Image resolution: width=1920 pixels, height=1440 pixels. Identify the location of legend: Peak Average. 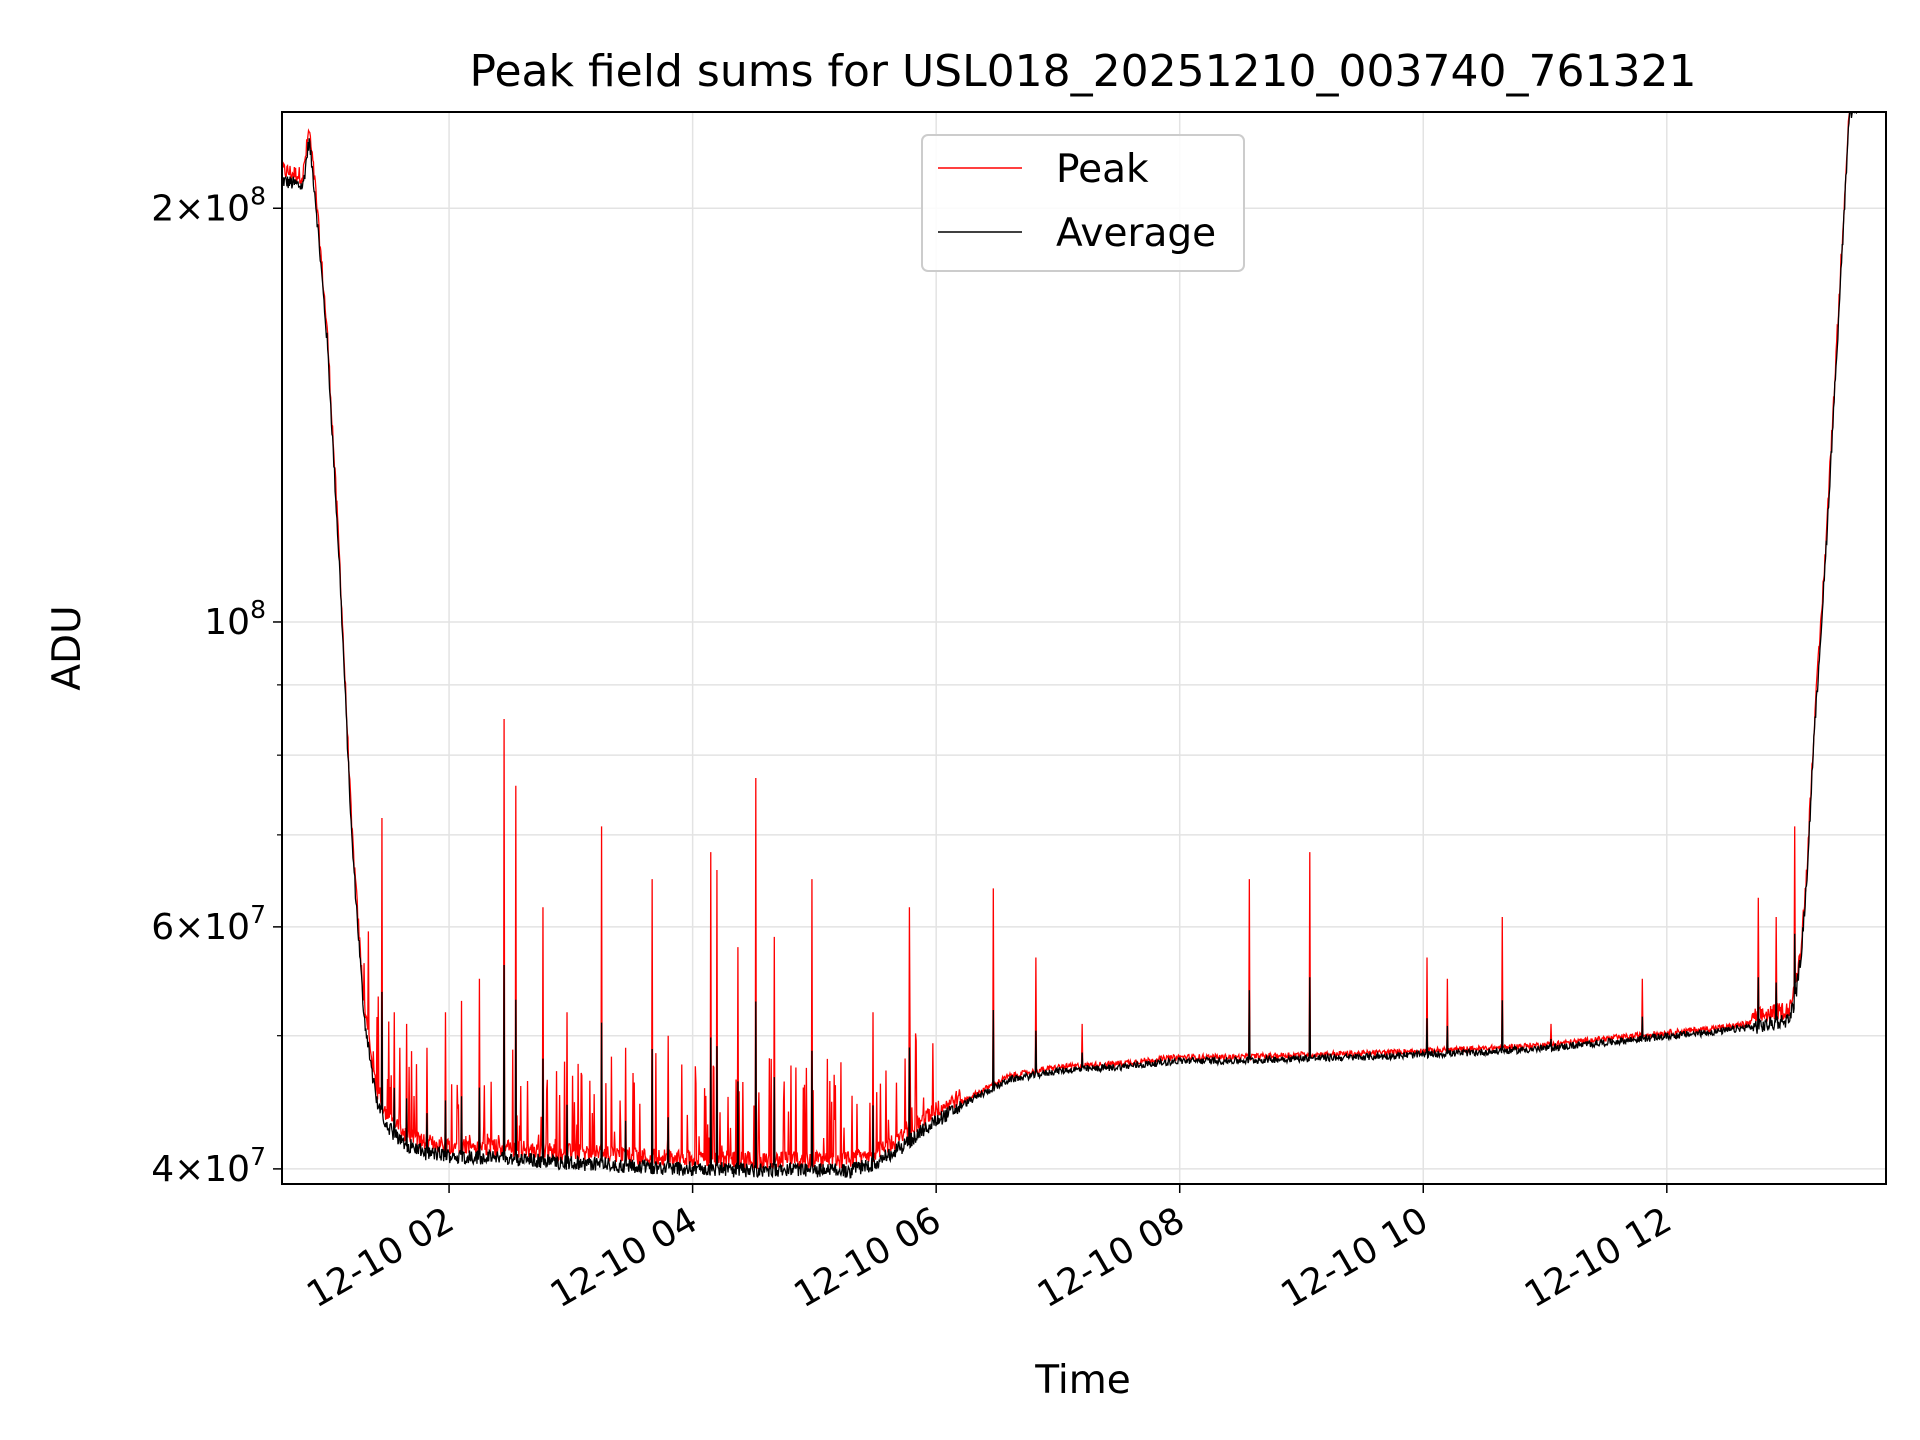
(1083, 203).